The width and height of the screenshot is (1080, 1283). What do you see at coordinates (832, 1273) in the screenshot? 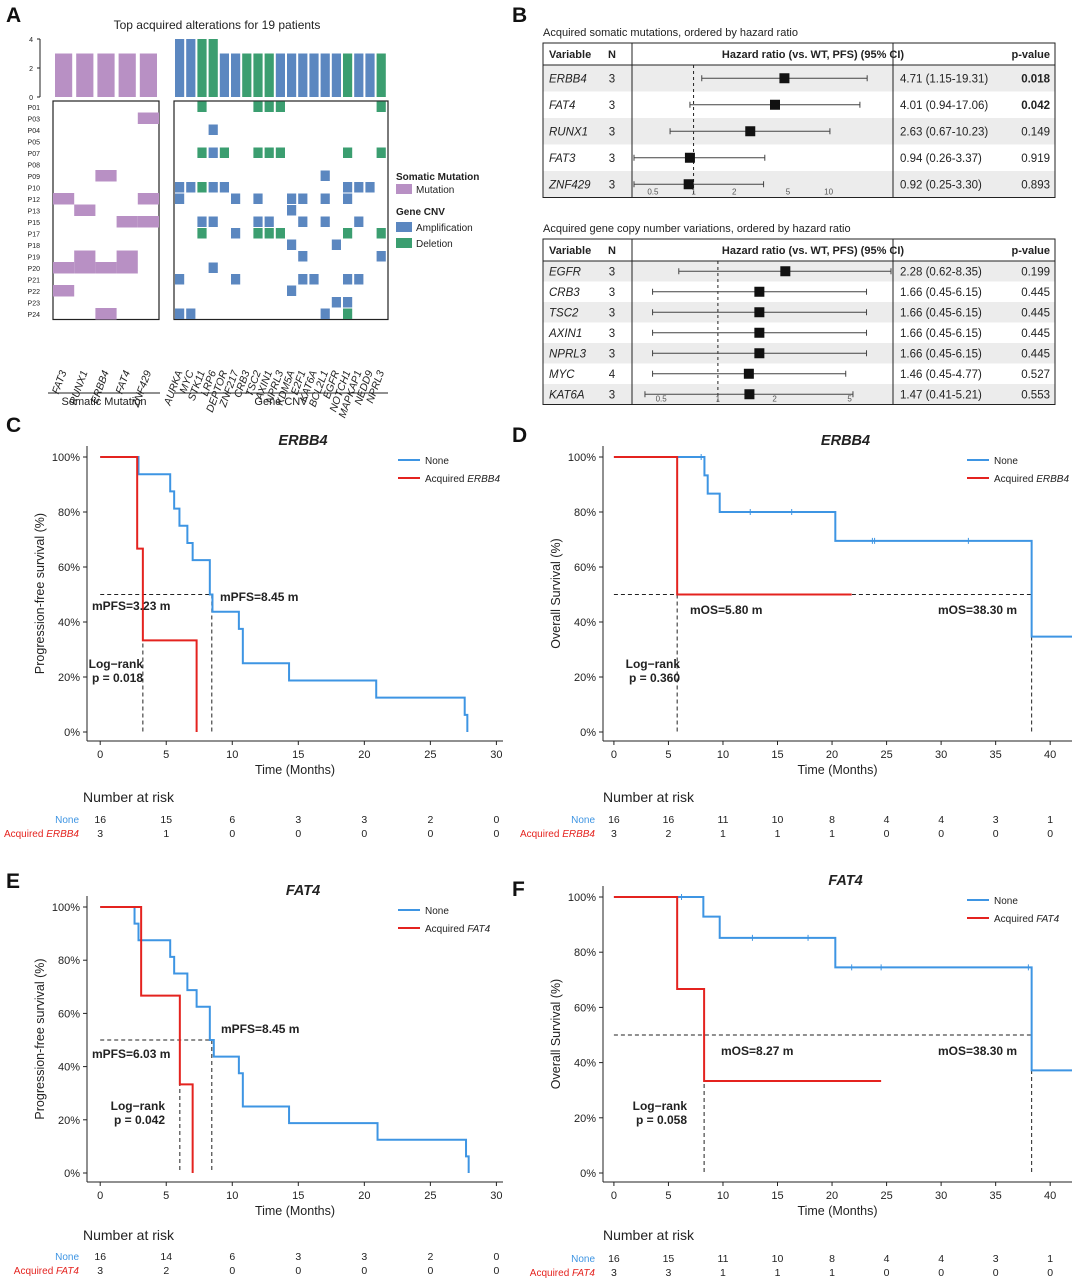
I see `risk-count-acquired: 1` at bounding box center [832, 1273].